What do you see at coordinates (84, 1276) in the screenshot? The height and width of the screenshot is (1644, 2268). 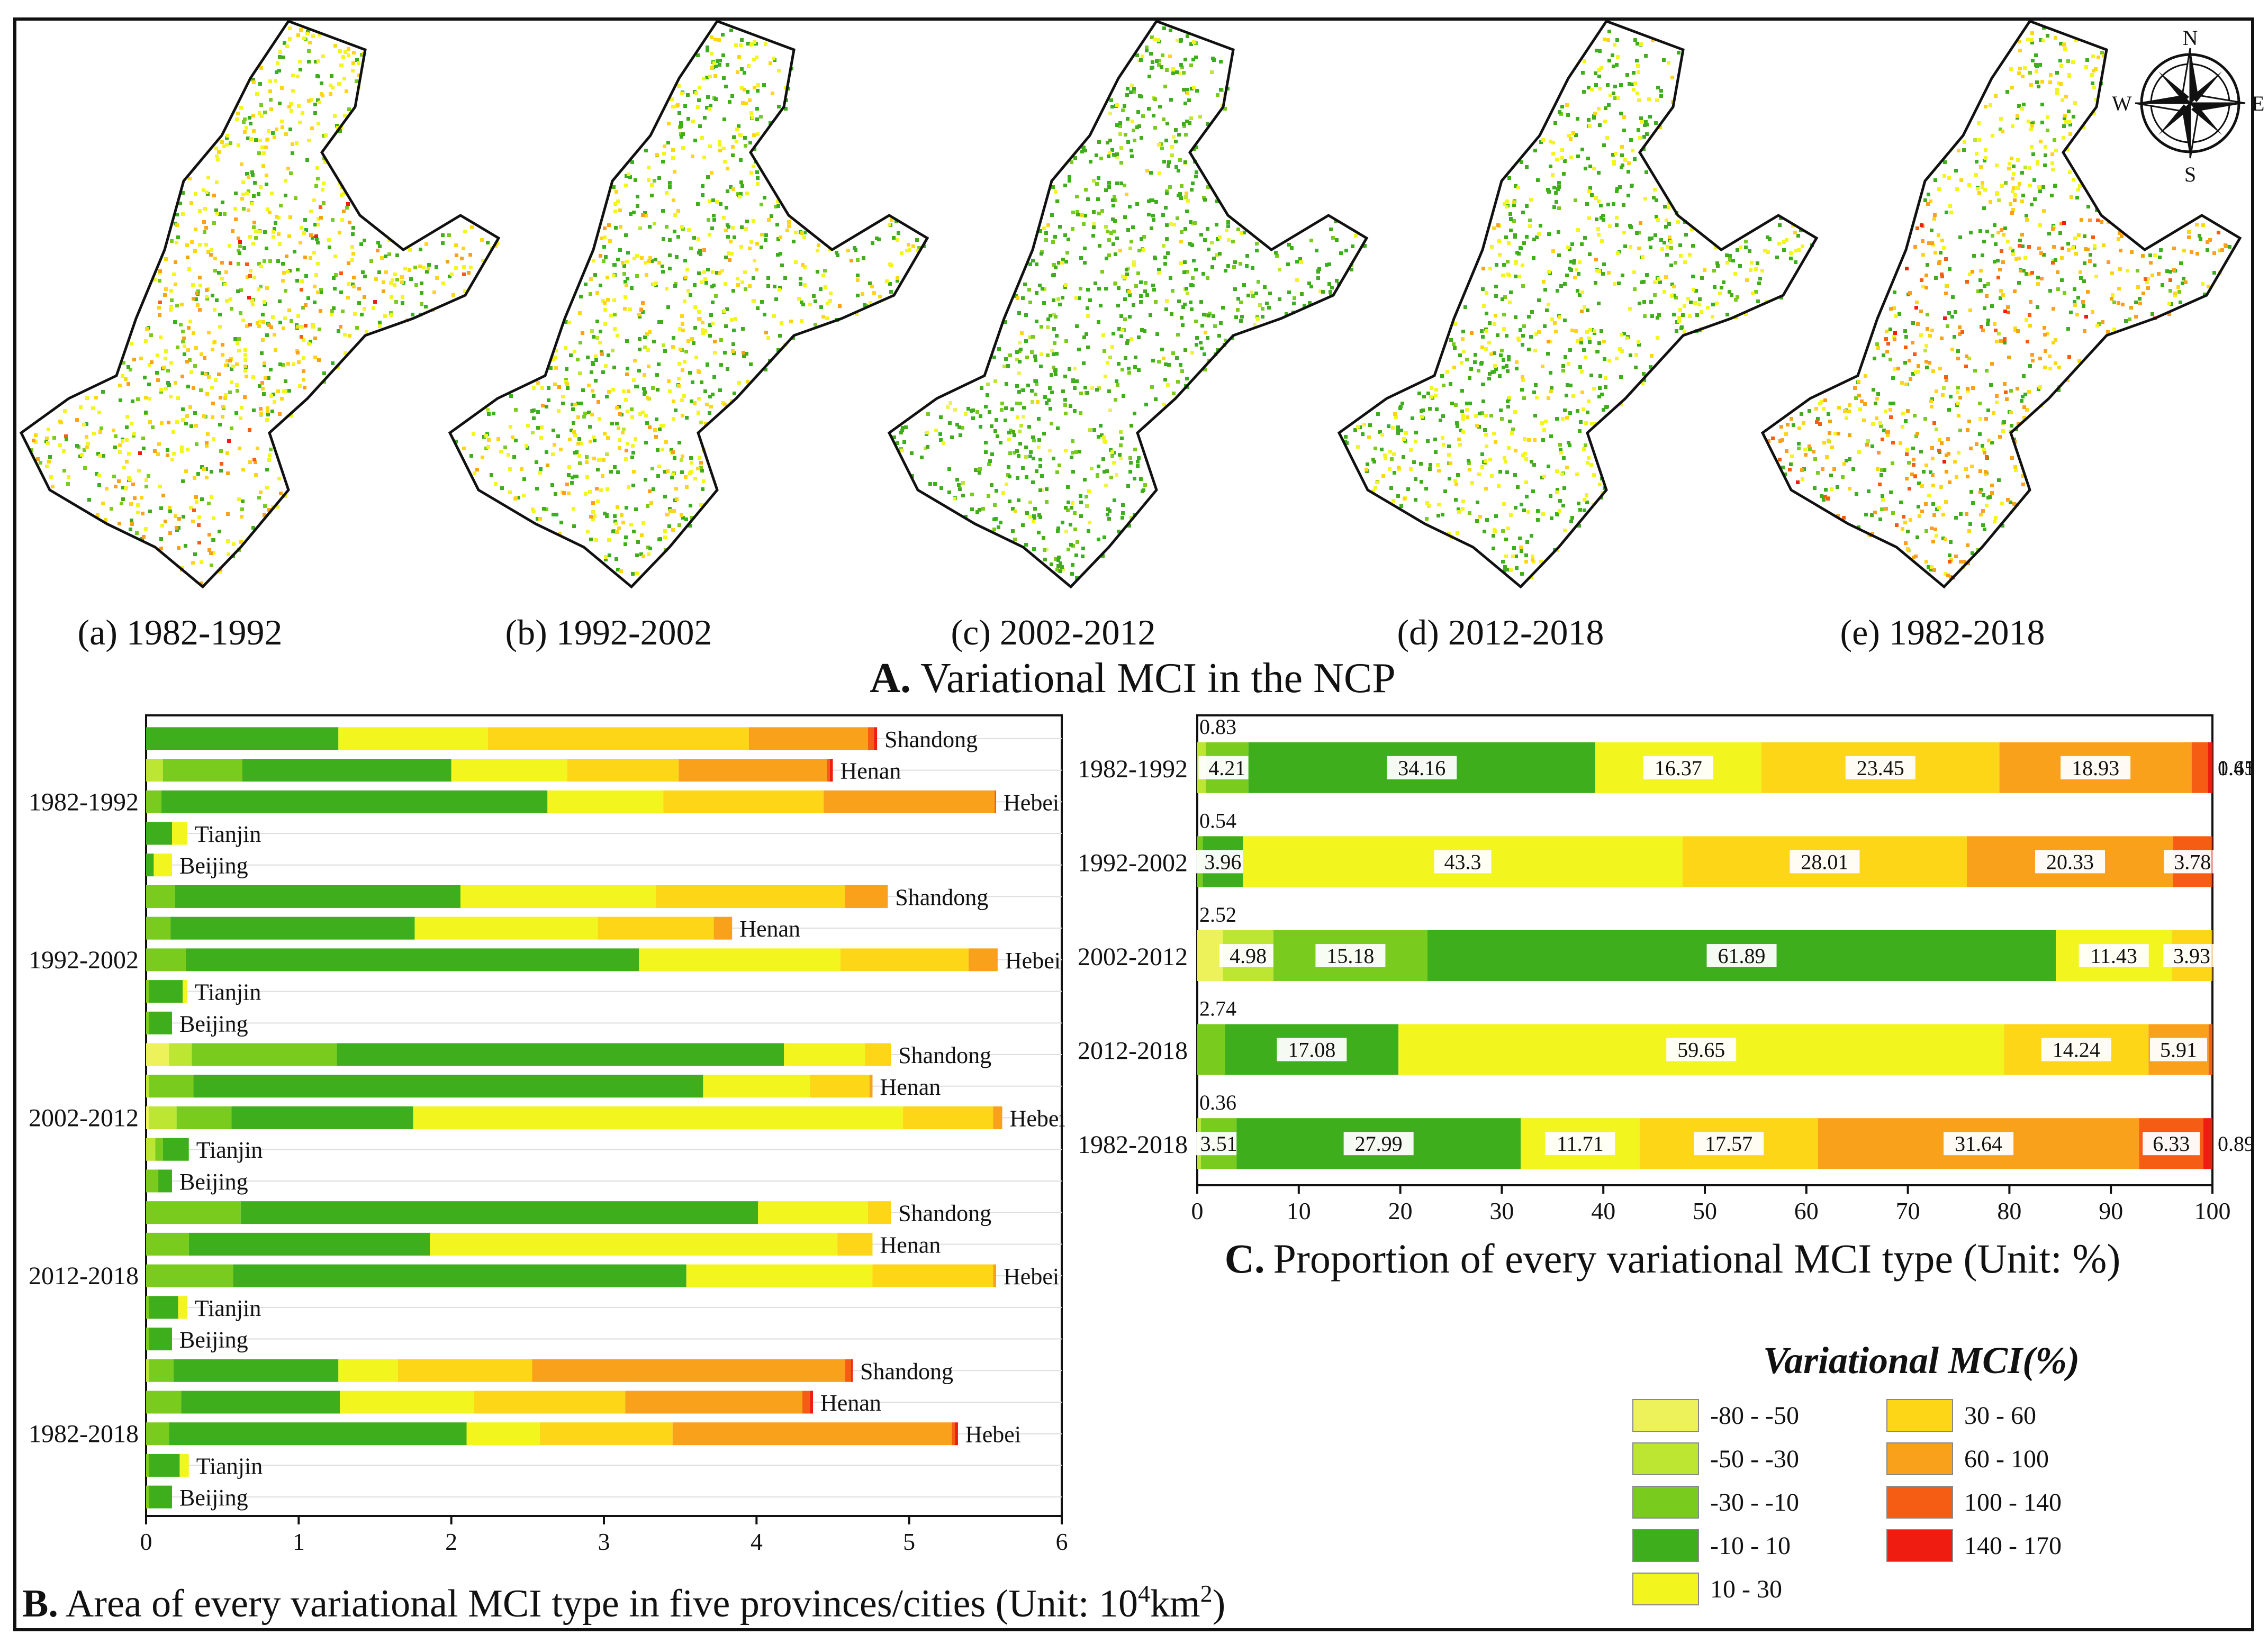 I see `panel-b-group-label: 2012-2018` at bounding box center [84, 1276].